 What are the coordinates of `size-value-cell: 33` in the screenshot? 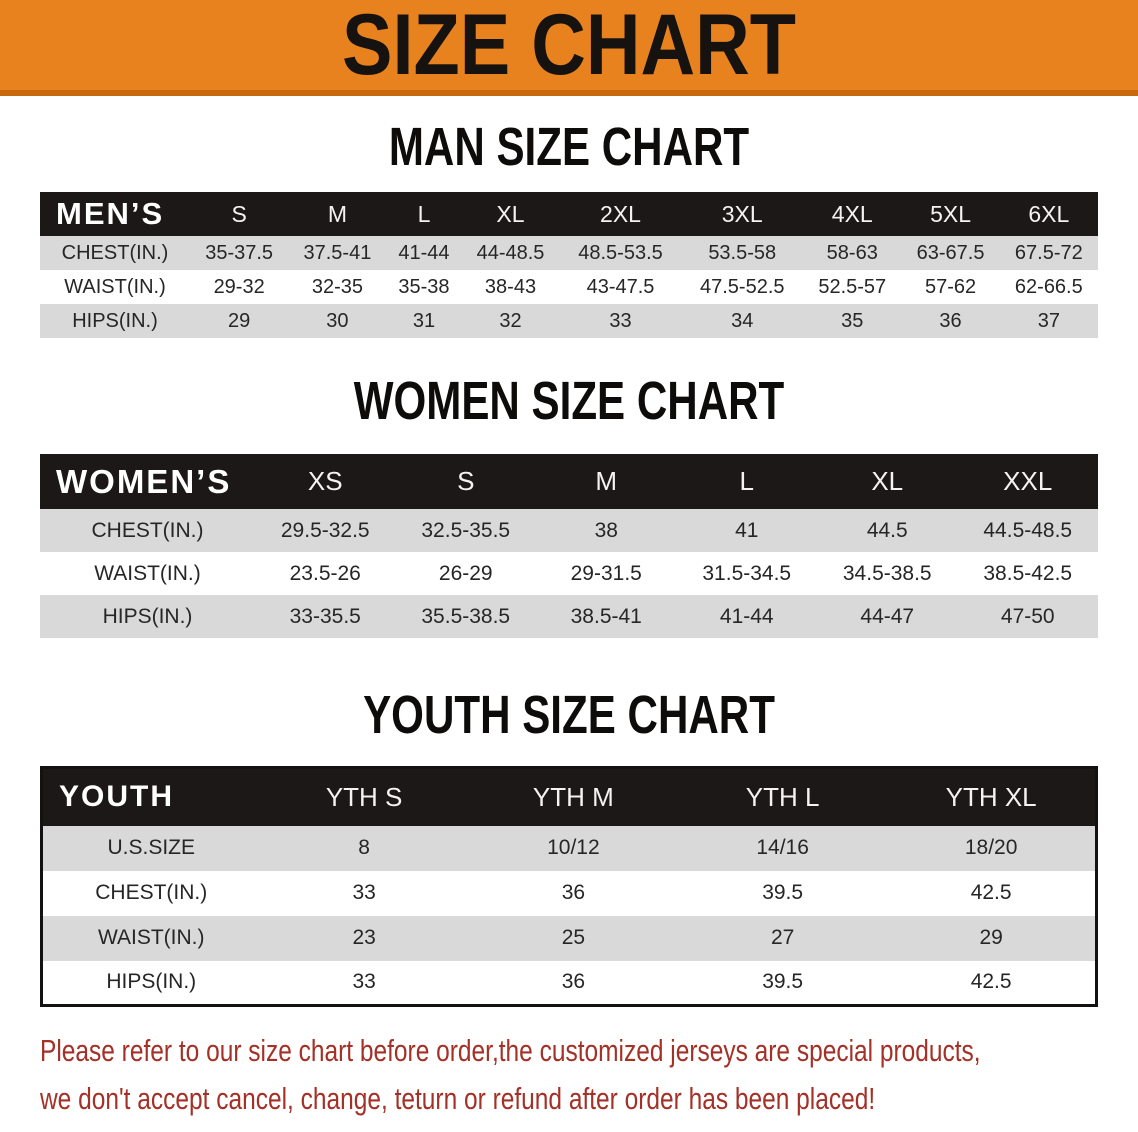 It's located at (364, 893).